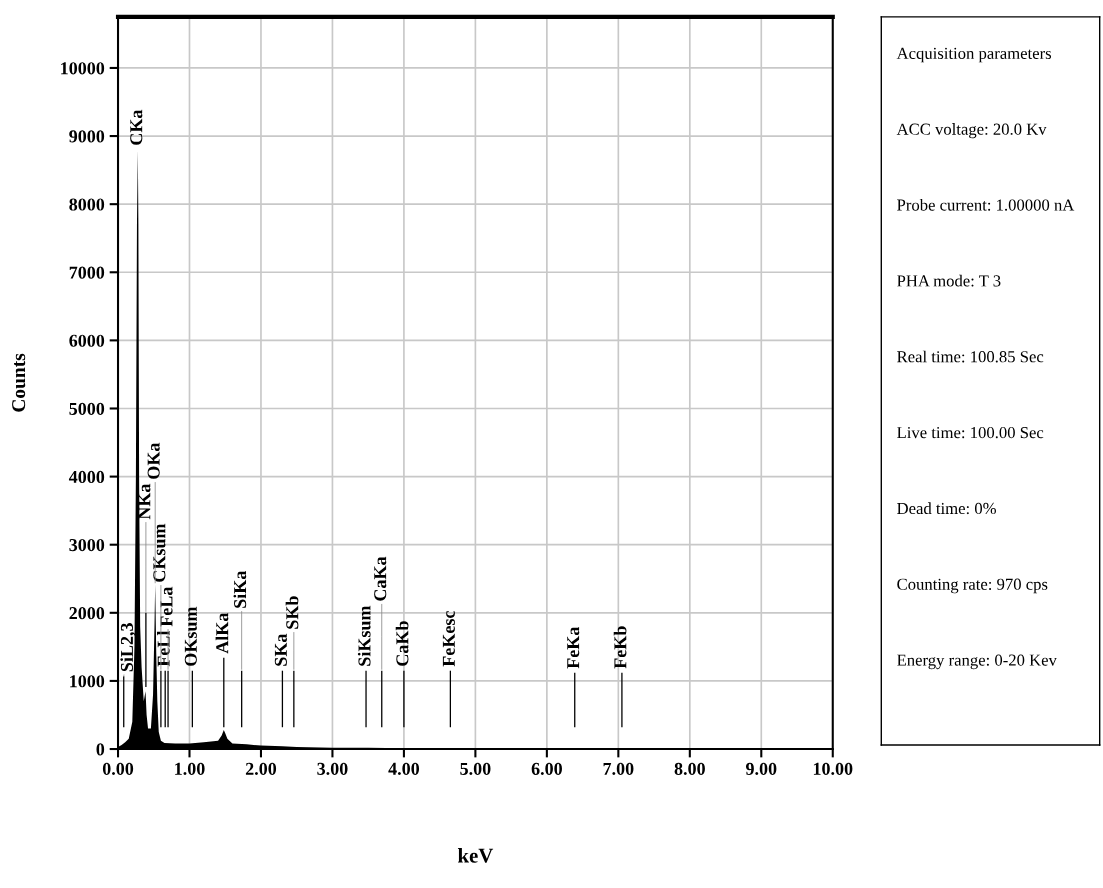 This screenshot has width=1103, height=888. Describe the element at coordinates (240, 589) in the screenshot. I see `annotation: SiKa` at that location.